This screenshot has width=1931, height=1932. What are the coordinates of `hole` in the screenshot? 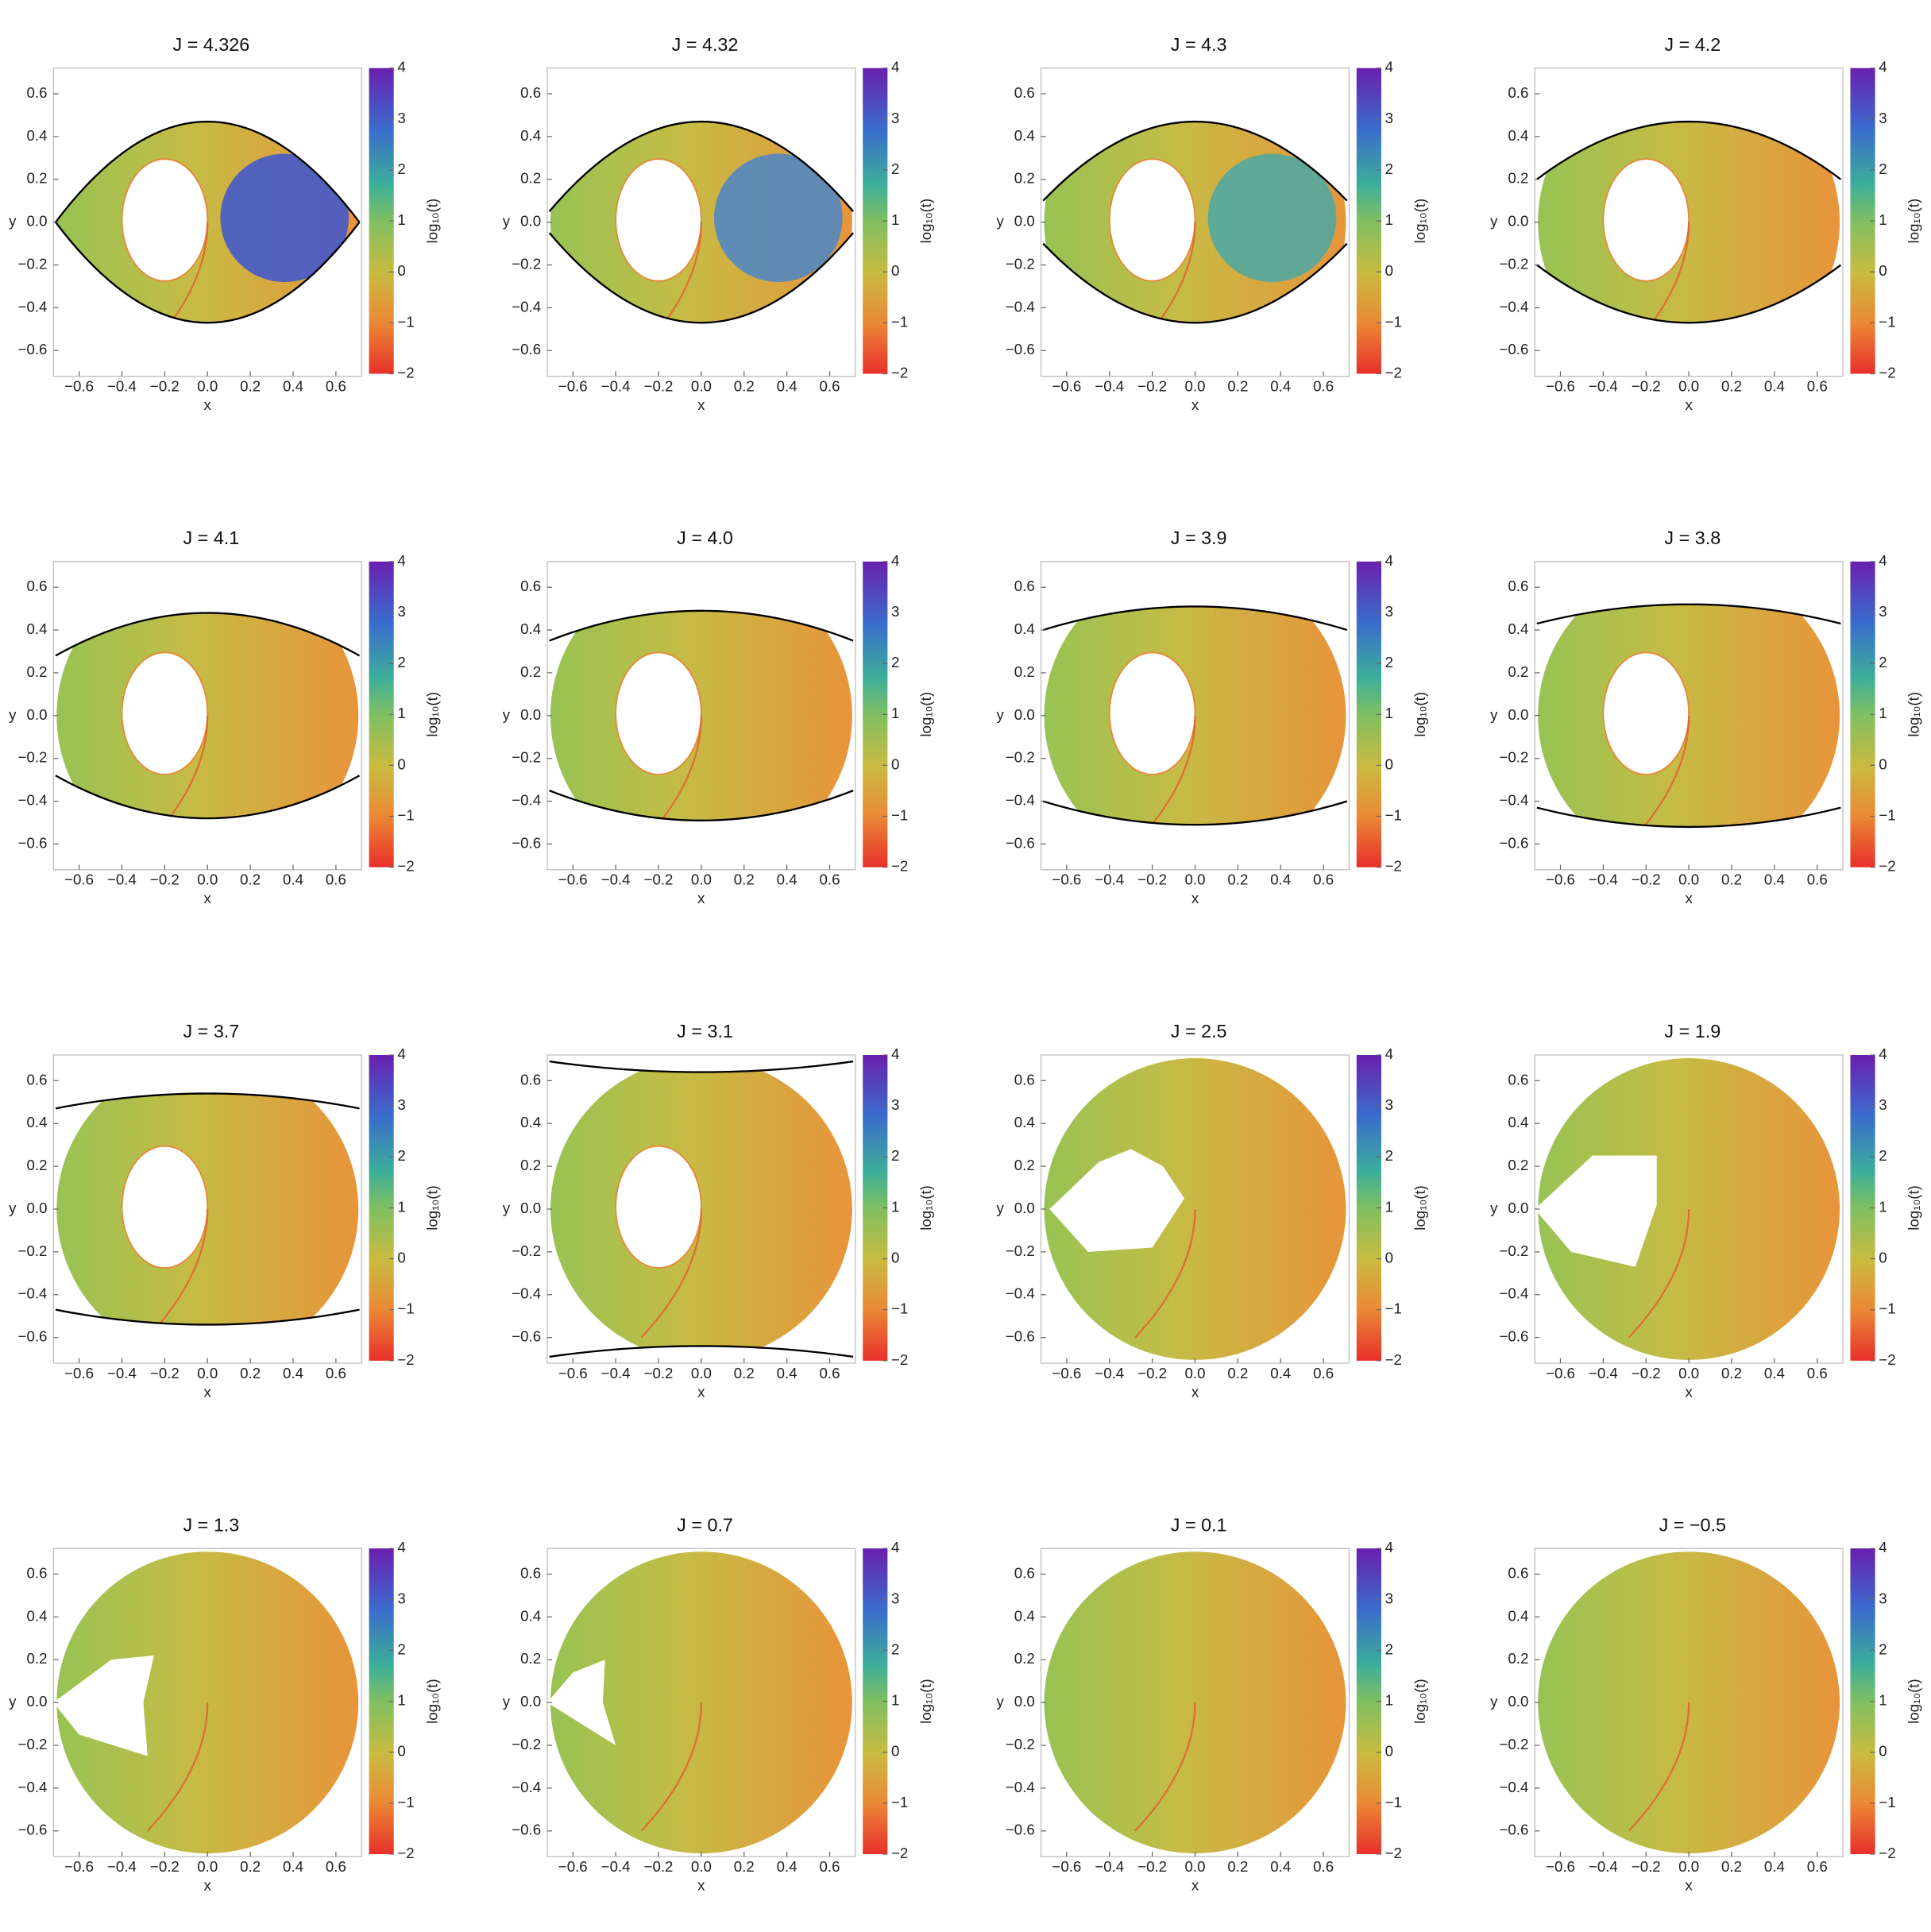 It's located at (165, 1207).